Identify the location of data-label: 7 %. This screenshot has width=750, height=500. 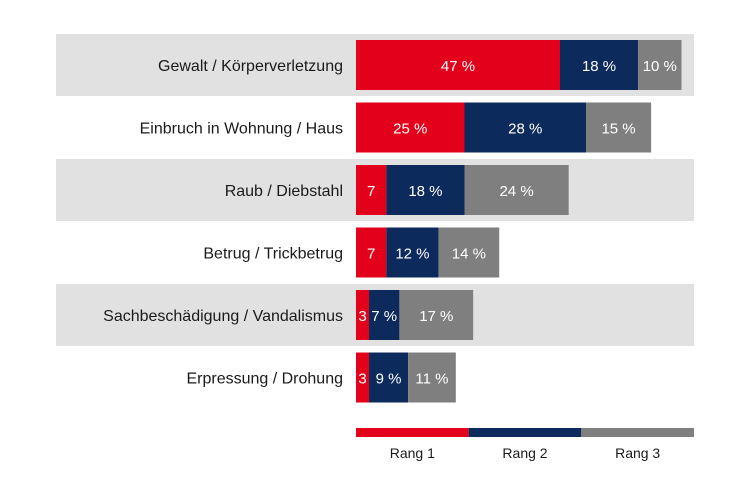
(384, 316).